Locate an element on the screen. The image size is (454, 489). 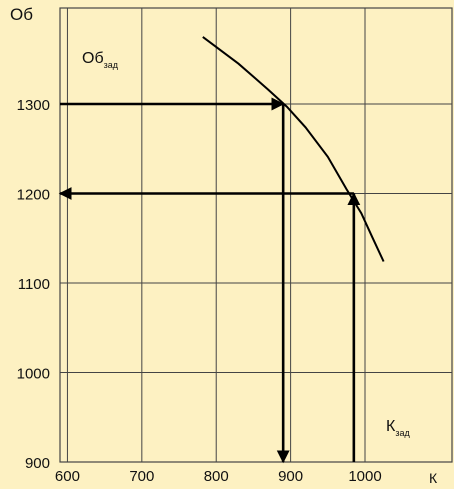
x-tick-label: 1000 is located at coordinates (364, 476).